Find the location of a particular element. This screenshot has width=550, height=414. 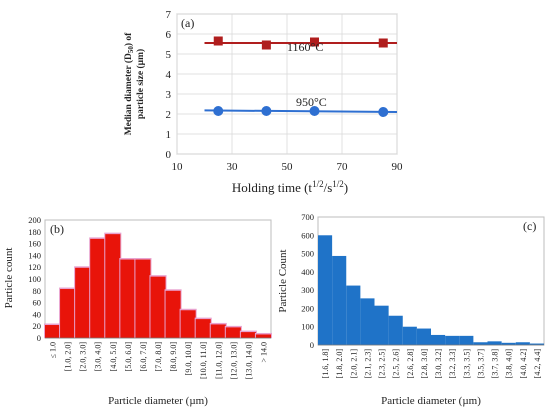

panel-b-y-tick-label: 20 is located at coordinates (37, 326).